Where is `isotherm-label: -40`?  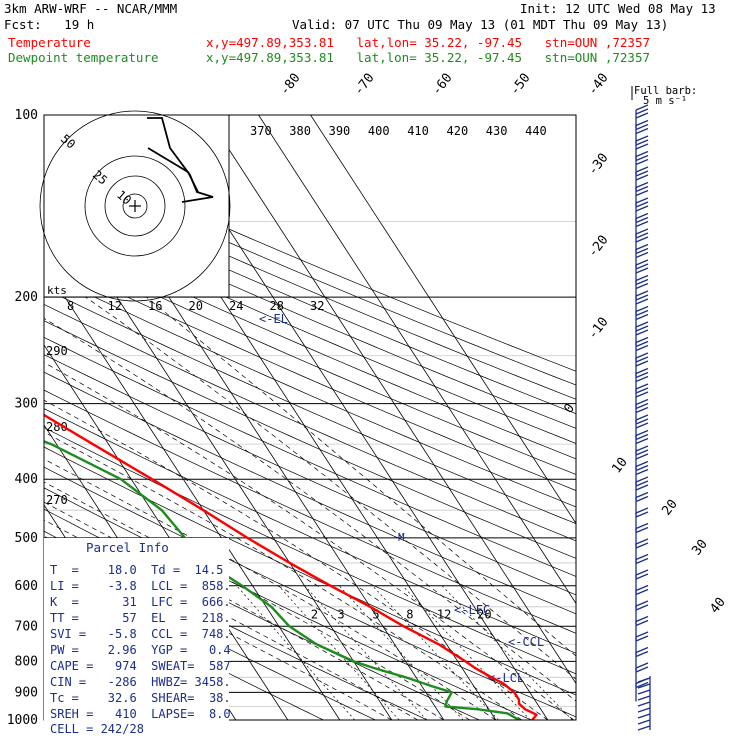
isotherm-label: -40 is located at coordinates (598, 85).